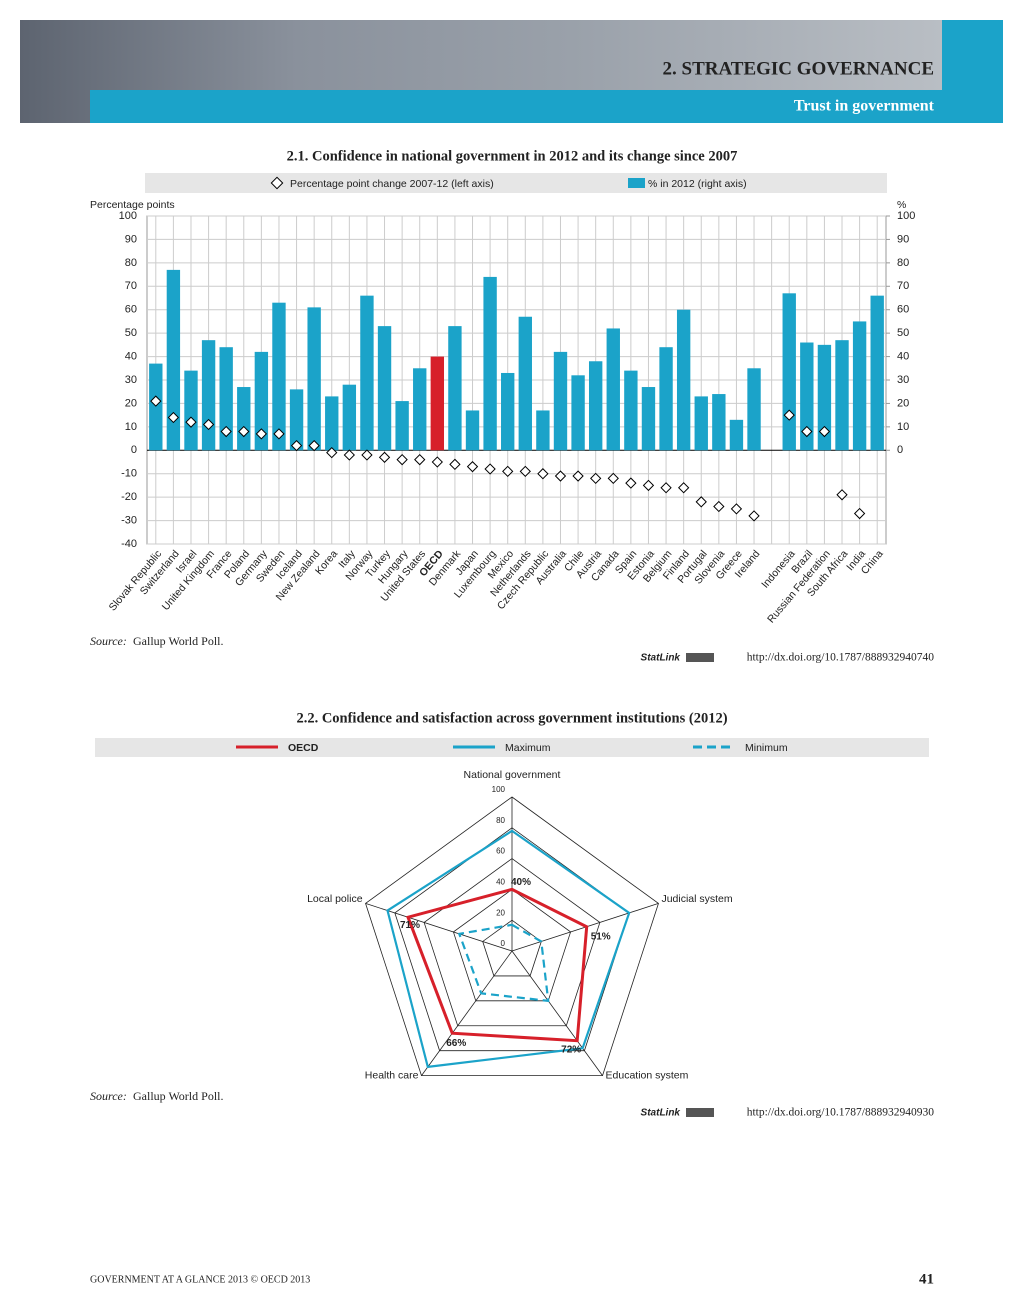  Describe the element at coordinates (456, 1043) in the screenshot. I see `data-label: 66%` at that location.